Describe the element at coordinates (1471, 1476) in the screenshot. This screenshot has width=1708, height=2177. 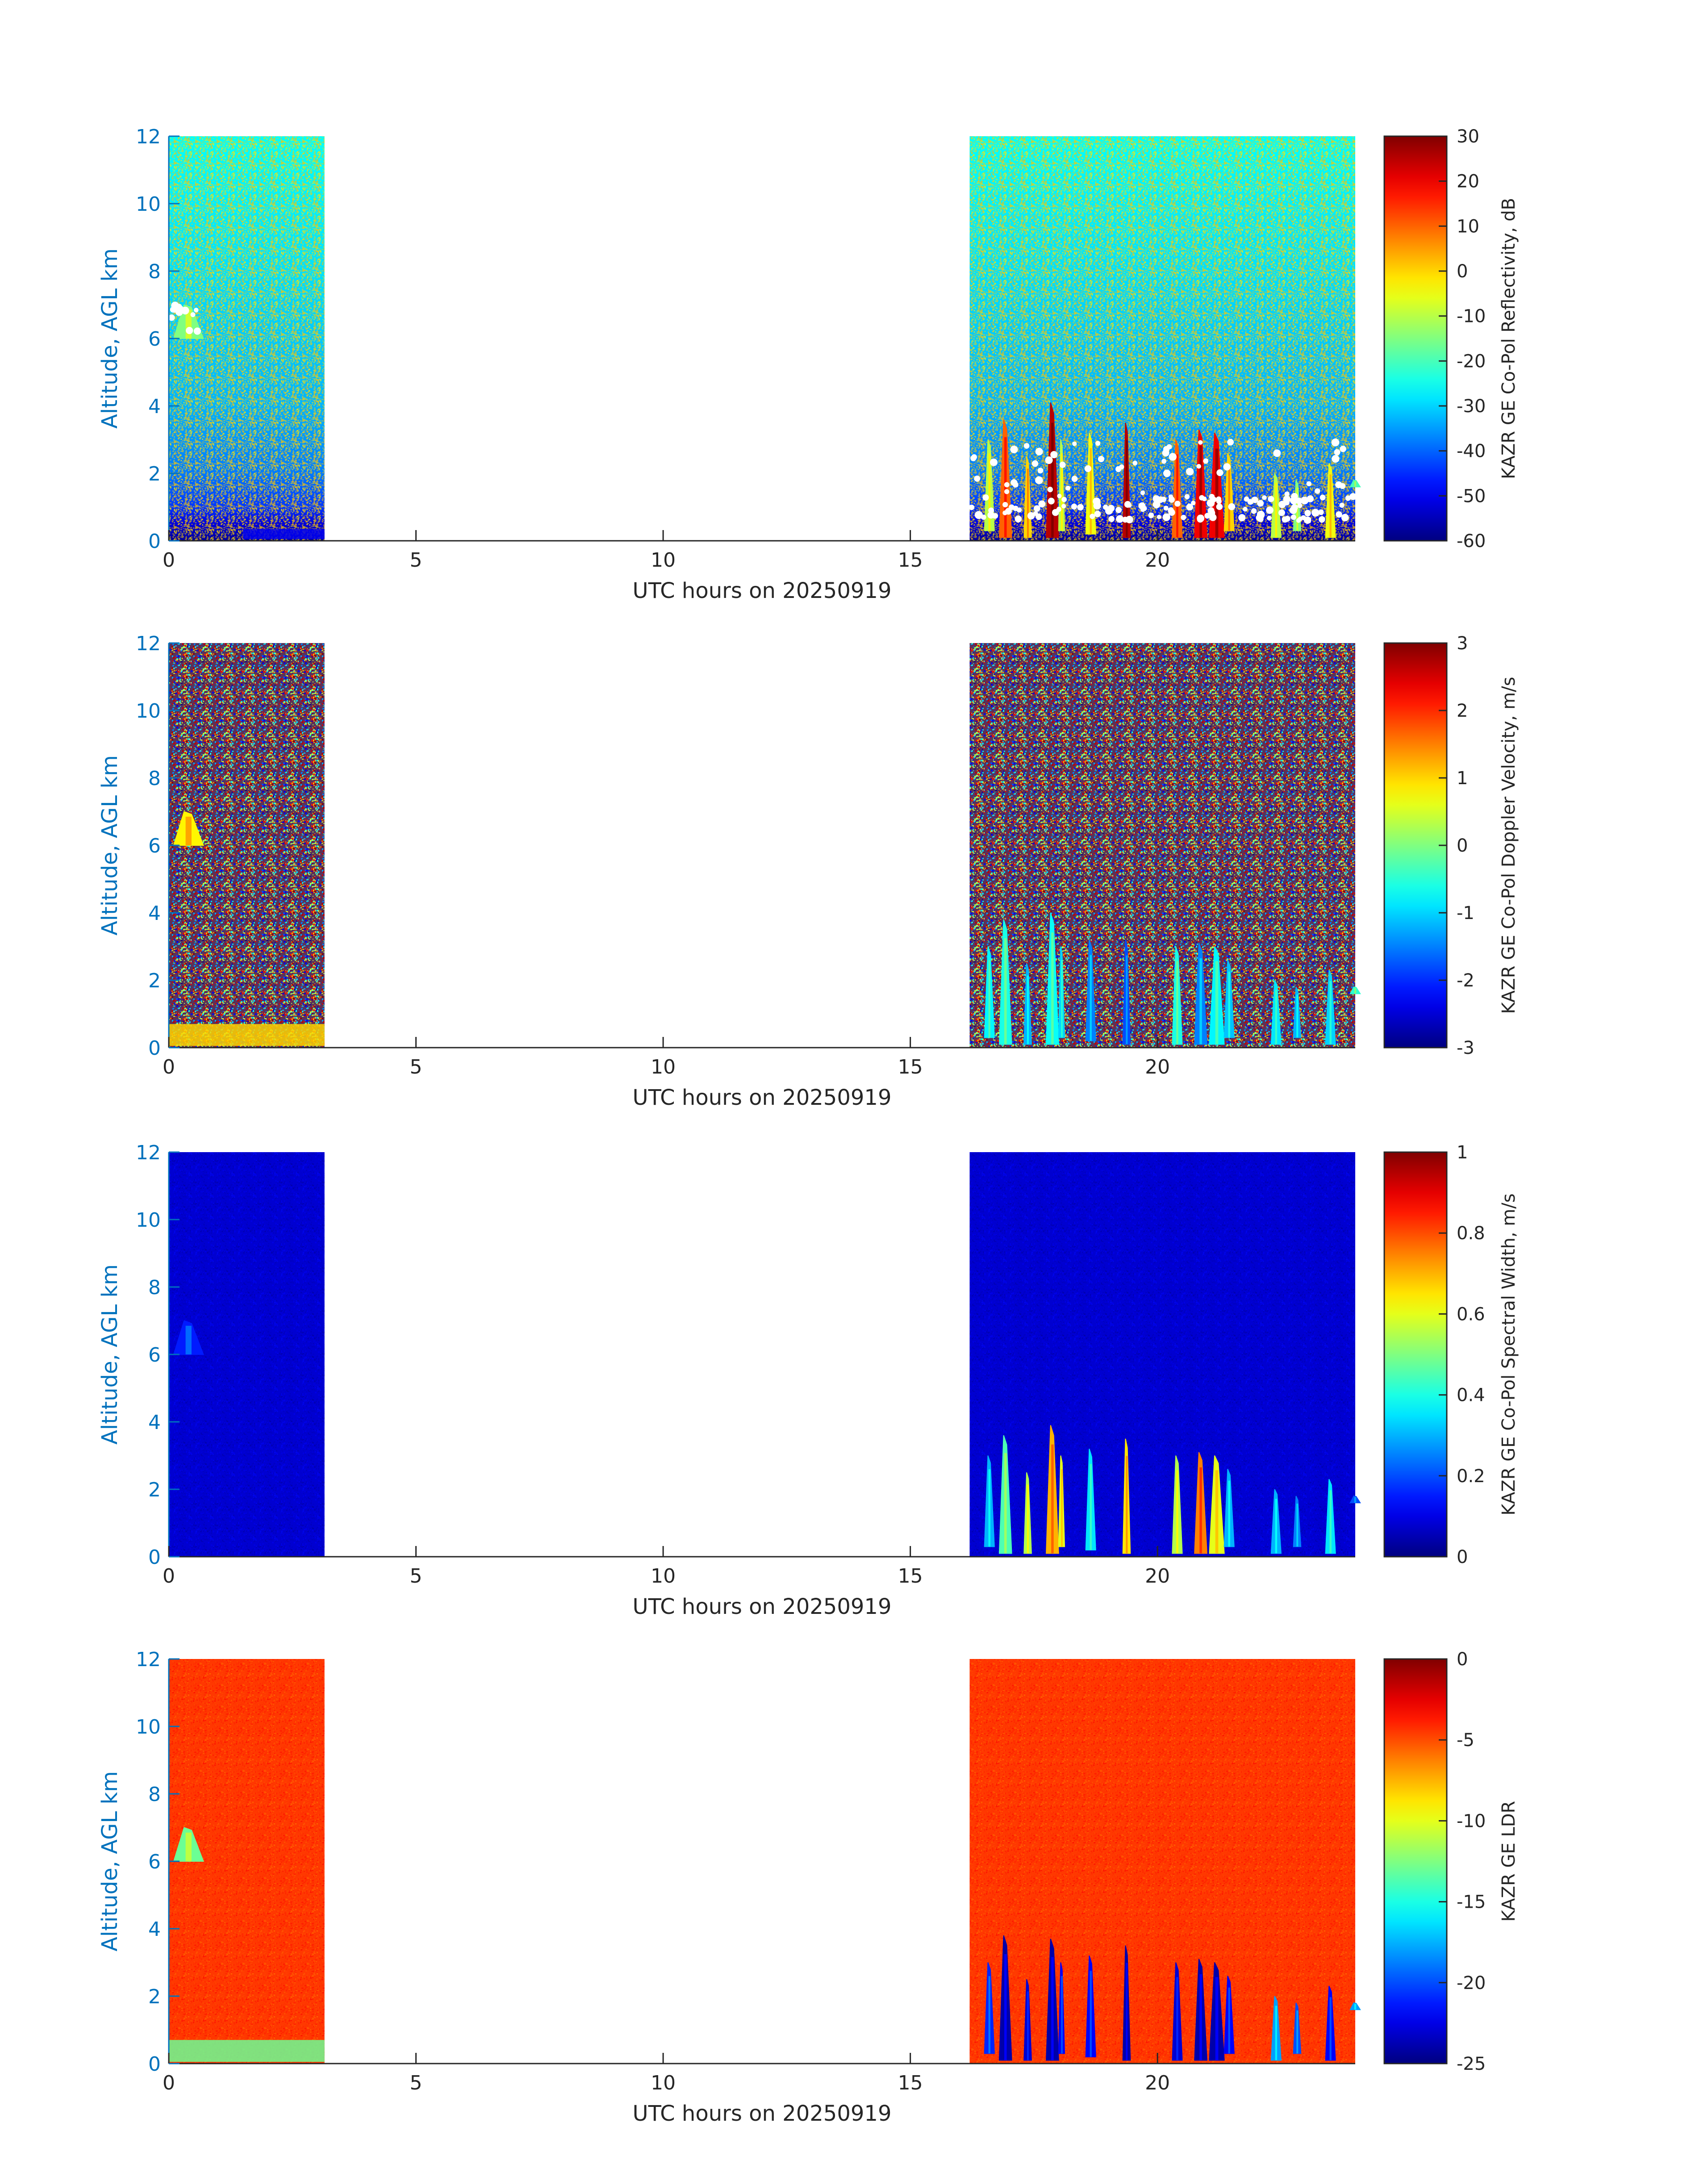
I see `colorbar-tick-label: 0.2` at that location.